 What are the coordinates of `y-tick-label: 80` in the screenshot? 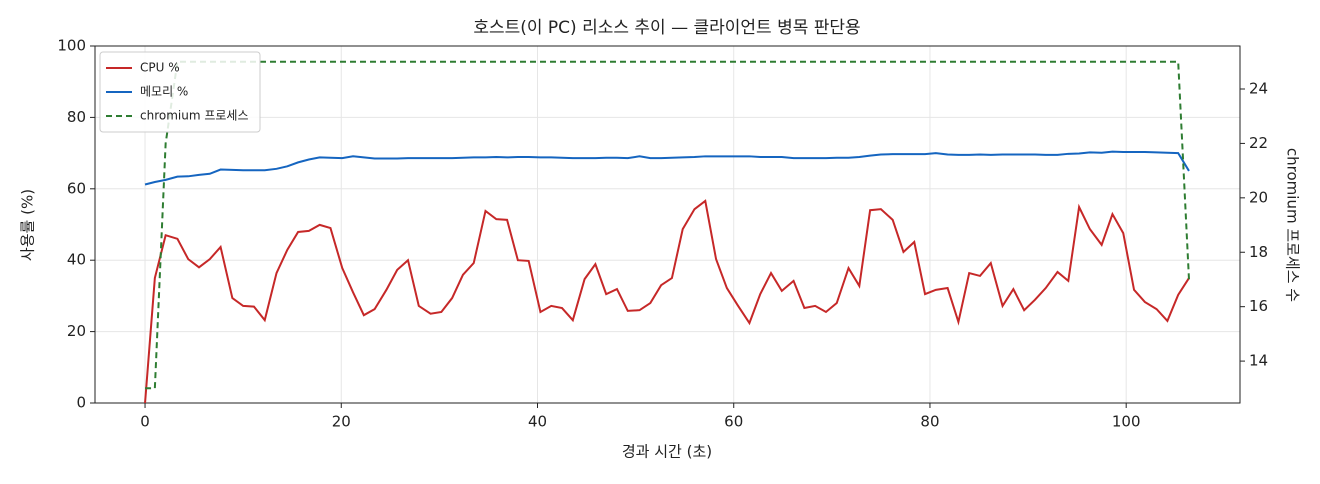 It's located at (76, 117).